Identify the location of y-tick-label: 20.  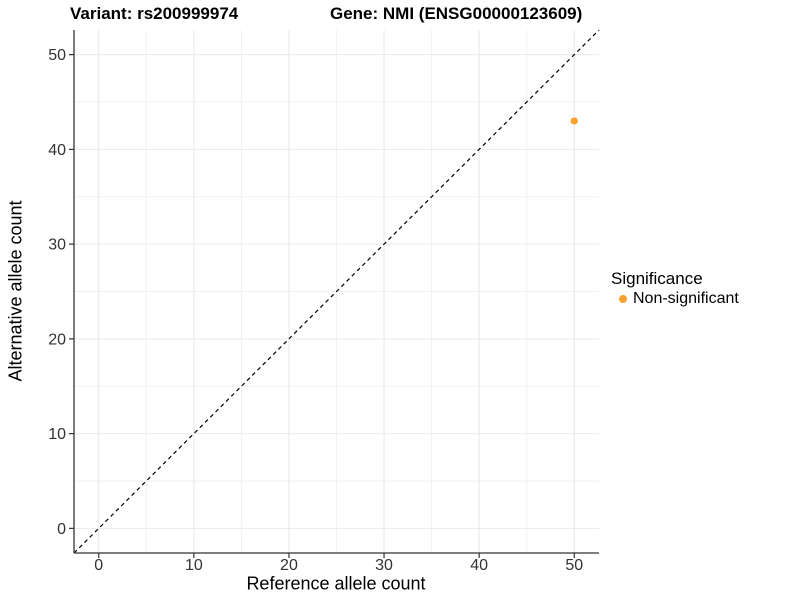
(57, 339).